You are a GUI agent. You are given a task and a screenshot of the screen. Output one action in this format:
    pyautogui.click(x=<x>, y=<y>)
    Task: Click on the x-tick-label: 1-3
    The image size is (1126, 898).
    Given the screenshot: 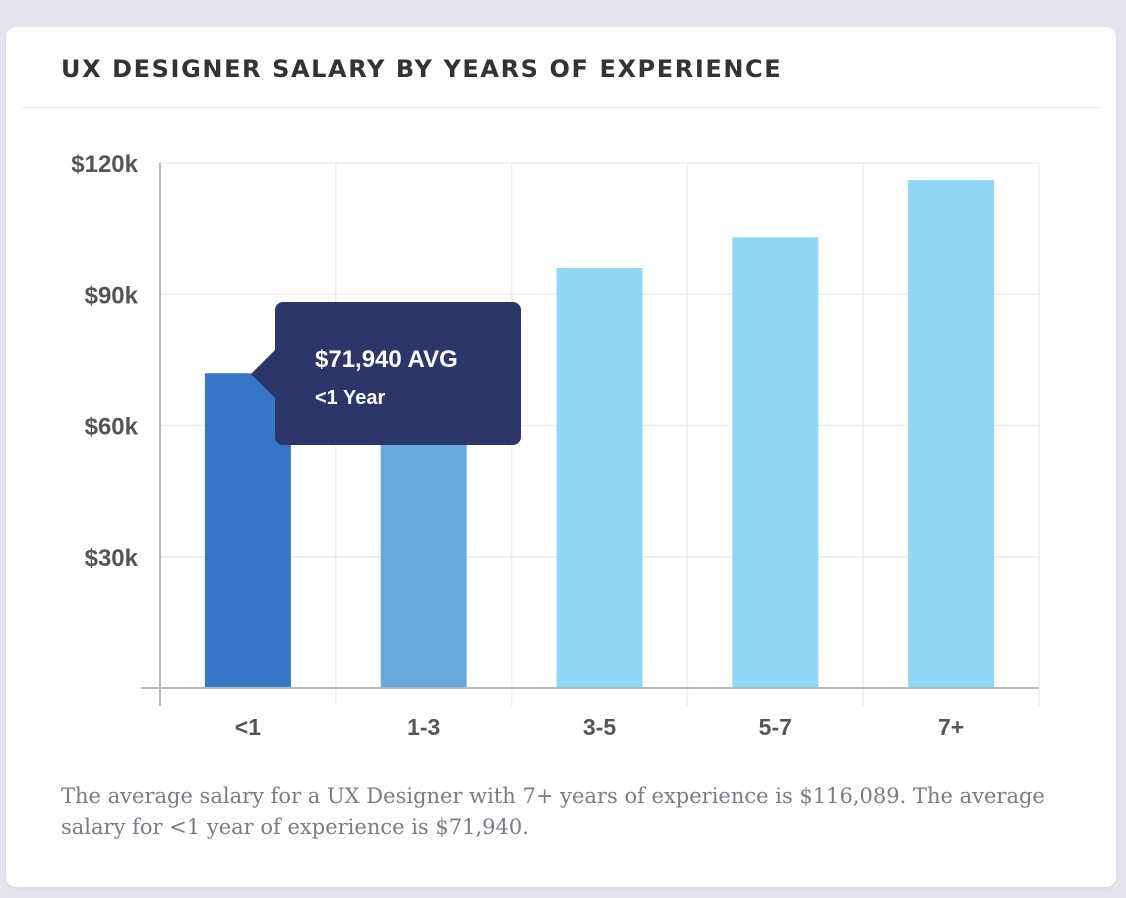 What is the action you would take?
    pyautogui.click(x=423, y=727)
    